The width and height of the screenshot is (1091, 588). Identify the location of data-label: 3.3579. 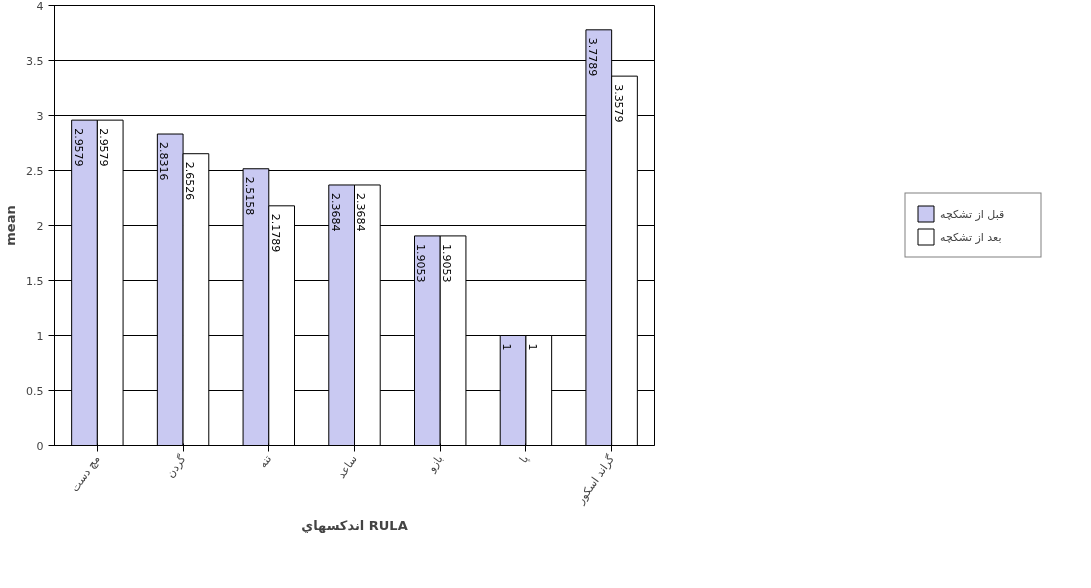
(618, 103).